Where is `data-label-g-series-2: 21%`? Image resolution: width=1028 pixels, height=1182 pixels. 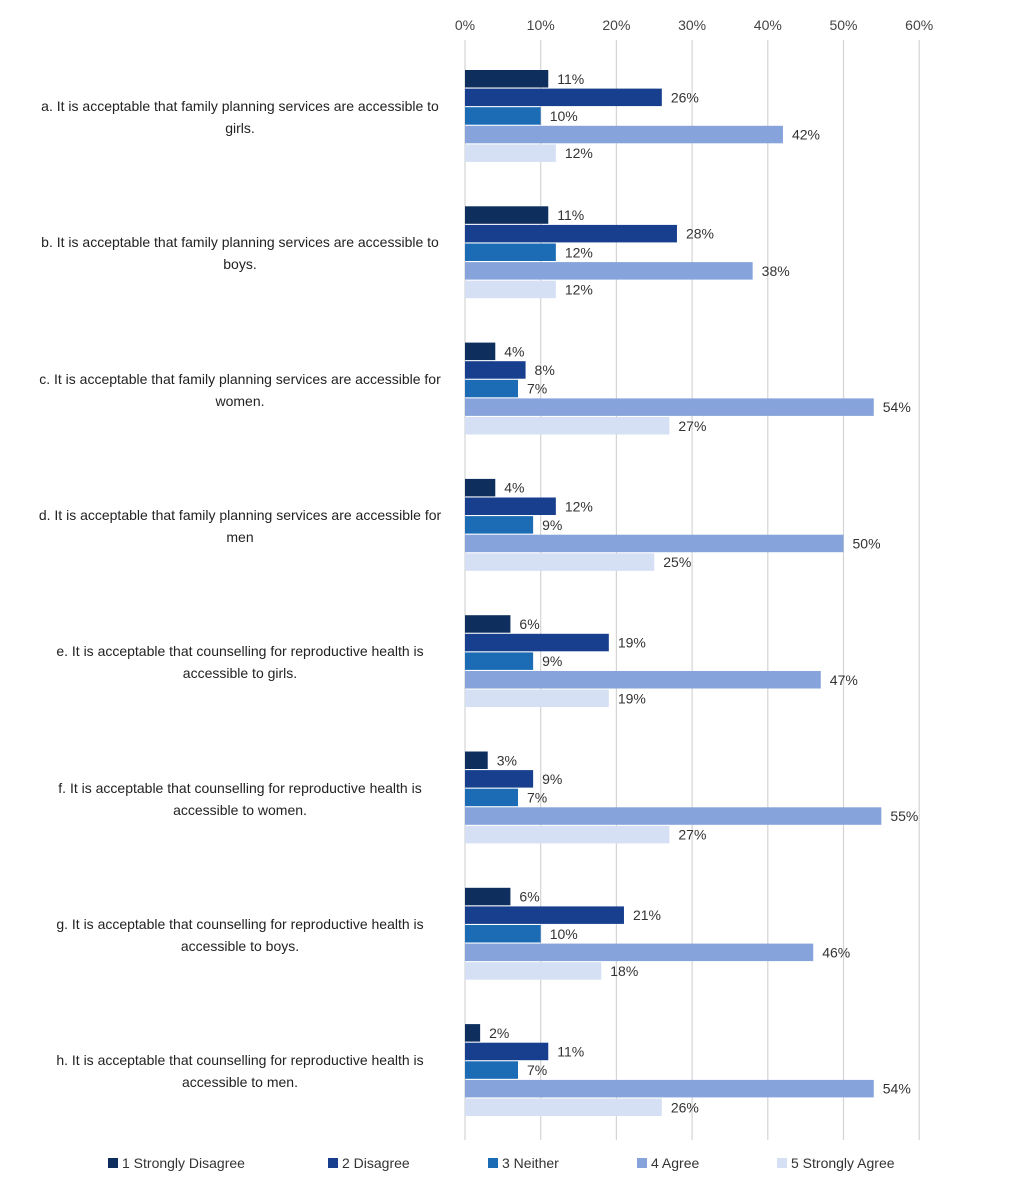 data-label-g-series-2: 21% is located at coordinates (647, 915).